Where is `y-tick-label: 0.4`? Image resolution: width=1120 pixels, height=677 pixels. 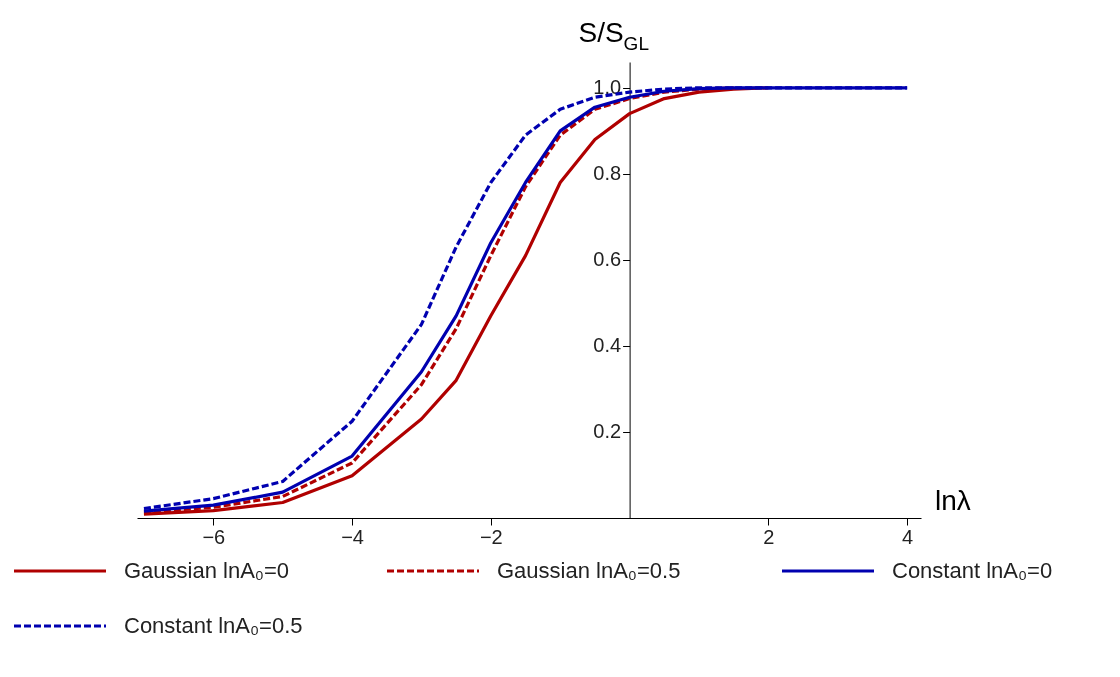 y-tick-label: 0.4 is located at coordinates (607, 345).